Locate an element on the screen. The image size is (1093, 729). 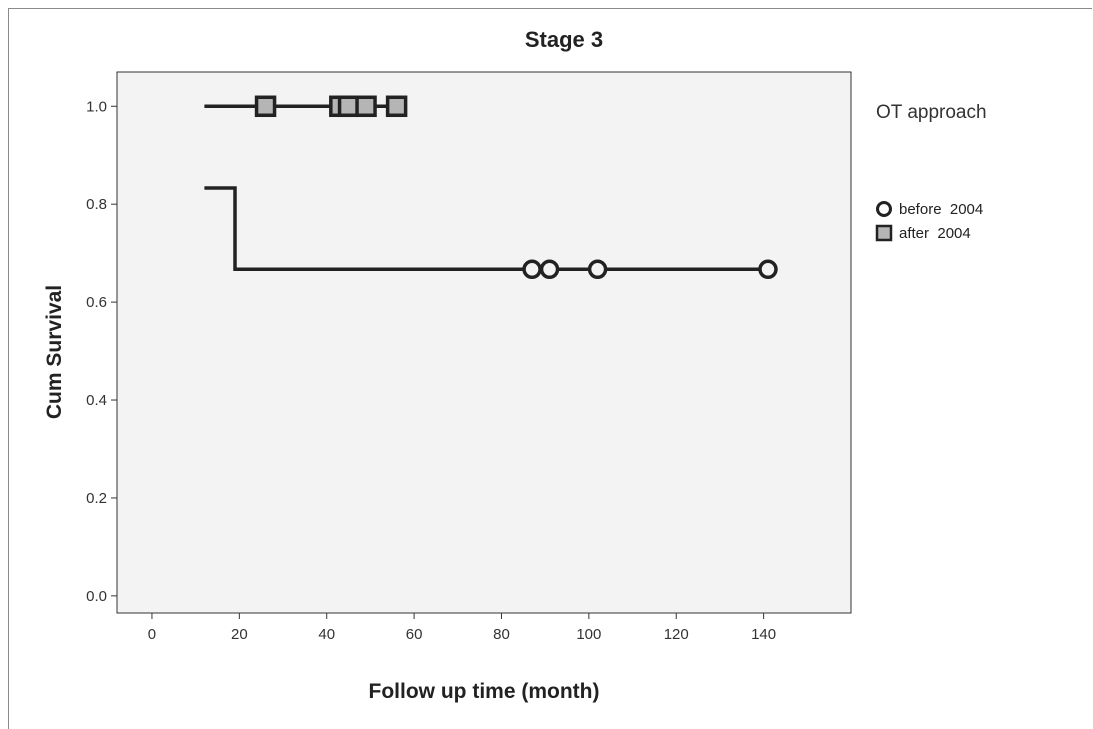
x-axis-label: Follow up time (month) is located at coordinates (484, 691).